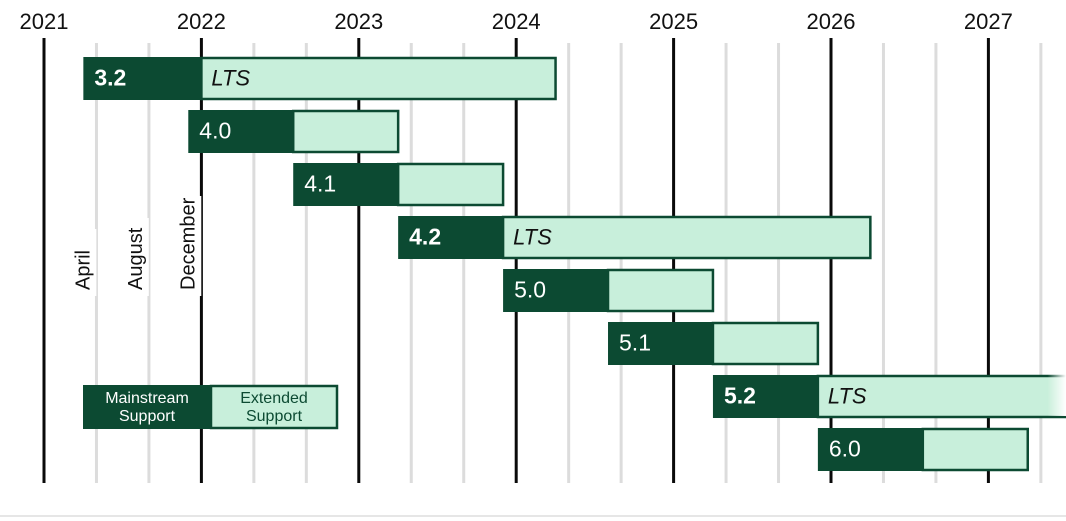 This screenshot has width=1066, height=521. I want to click on version-label: 4.1, so click(320, 184).